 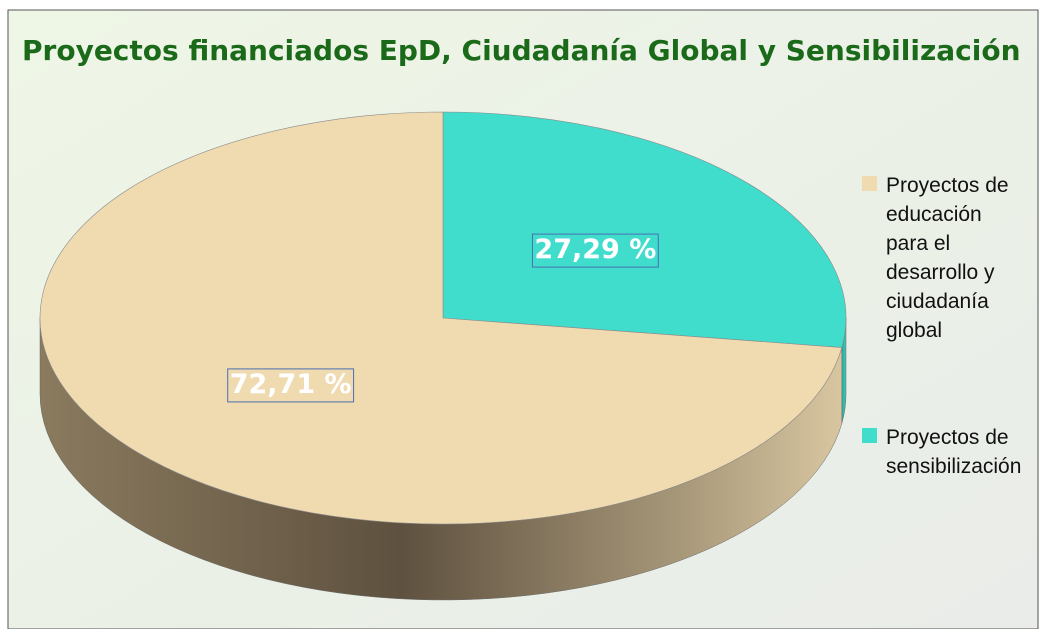 I want to click on legend-label: Proyectos de sensibilización, so click(x=953, y=452).